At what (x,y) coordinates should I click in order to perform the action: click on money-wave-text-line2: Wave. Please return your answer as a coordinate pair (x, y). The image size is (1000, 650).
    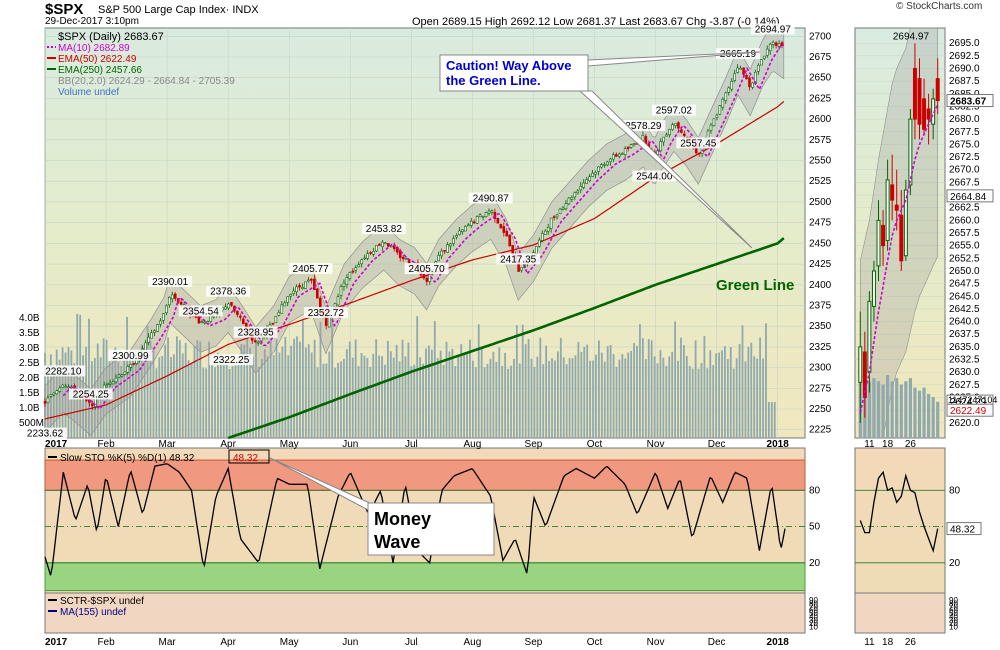
    Looking at the image, I should click on (397, 542).